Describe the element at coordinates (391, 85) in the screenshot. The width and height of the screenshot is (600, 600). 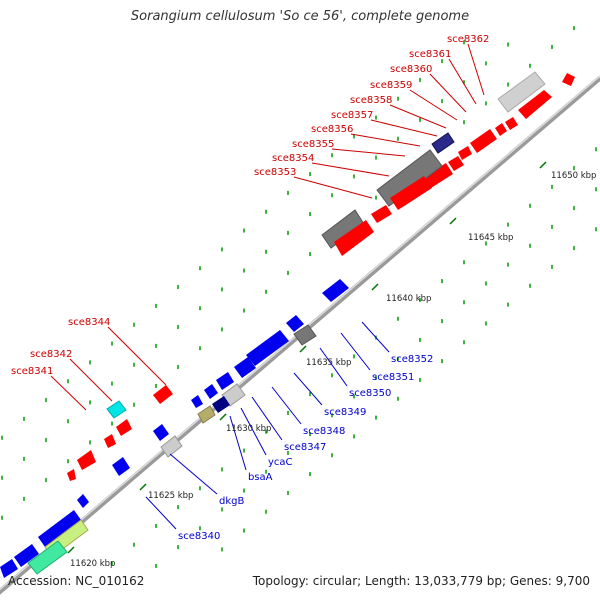
I see `gene-label: sce8359` at that location.